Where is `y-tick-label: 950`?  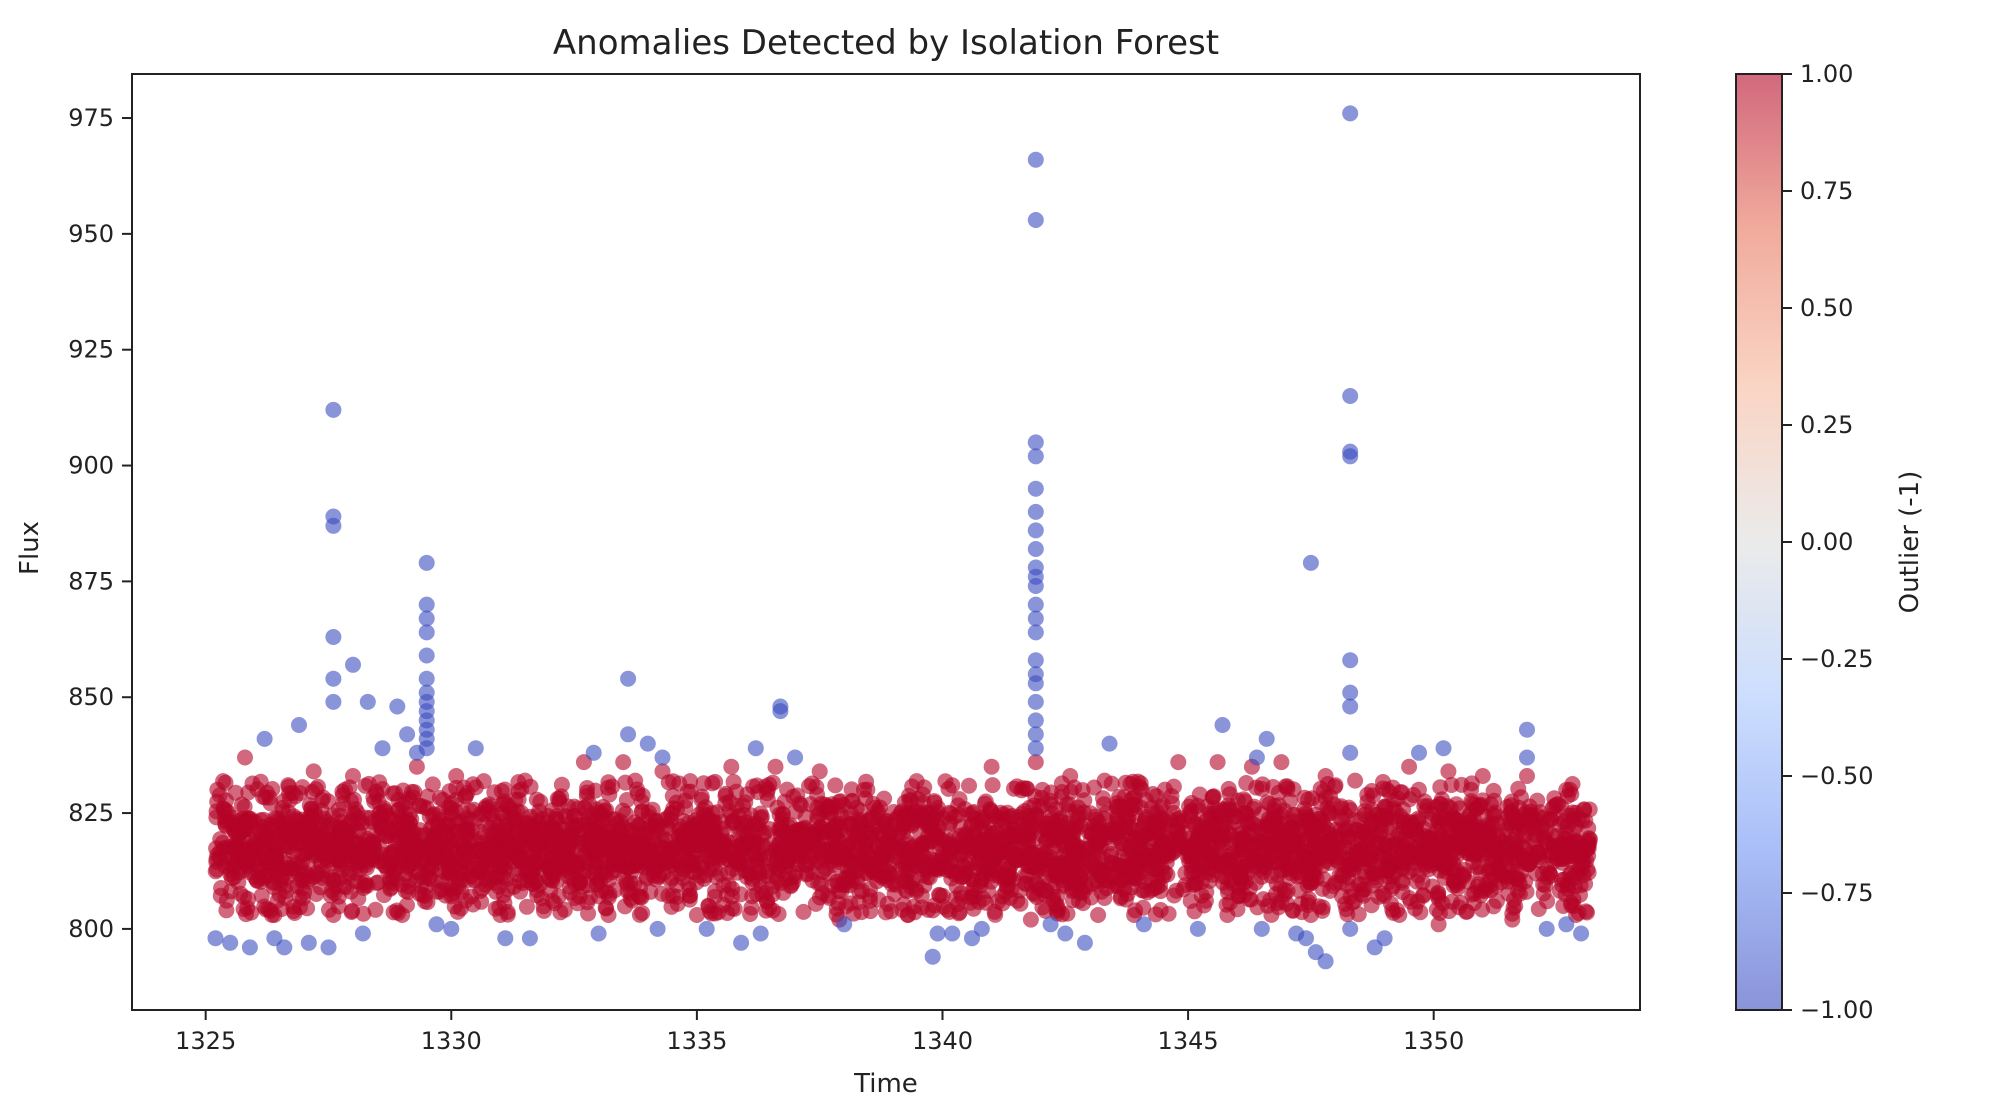 y-tick-label: 950 is located at coordinates (91, 234).